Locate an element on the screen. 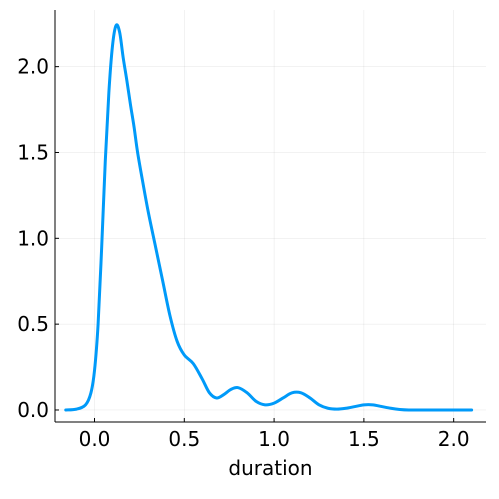  x-tick-label-3: 1.5 is located at coordinates (364, 439).